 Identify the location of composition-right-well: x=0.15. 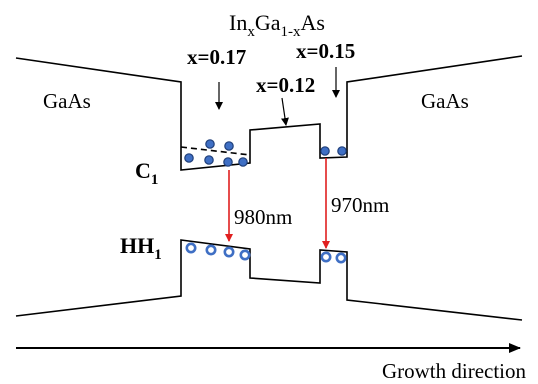
(325, 51).